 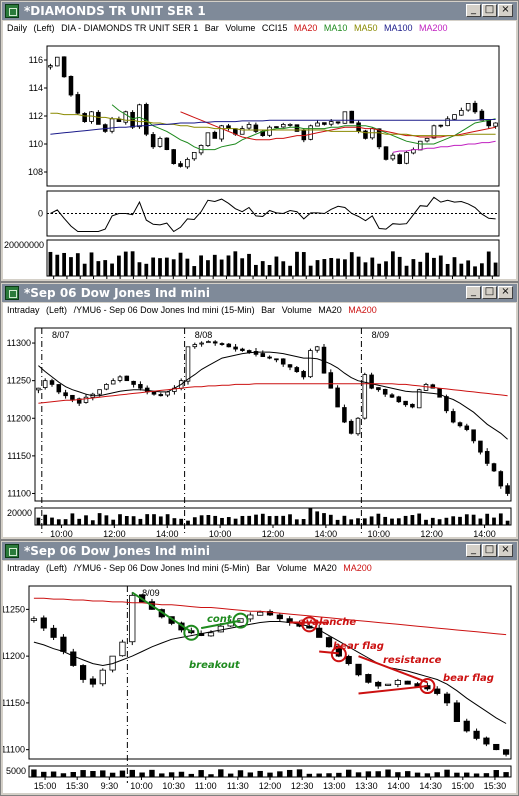 I want to click on period-label: Daily, so click(x=17, y=28).